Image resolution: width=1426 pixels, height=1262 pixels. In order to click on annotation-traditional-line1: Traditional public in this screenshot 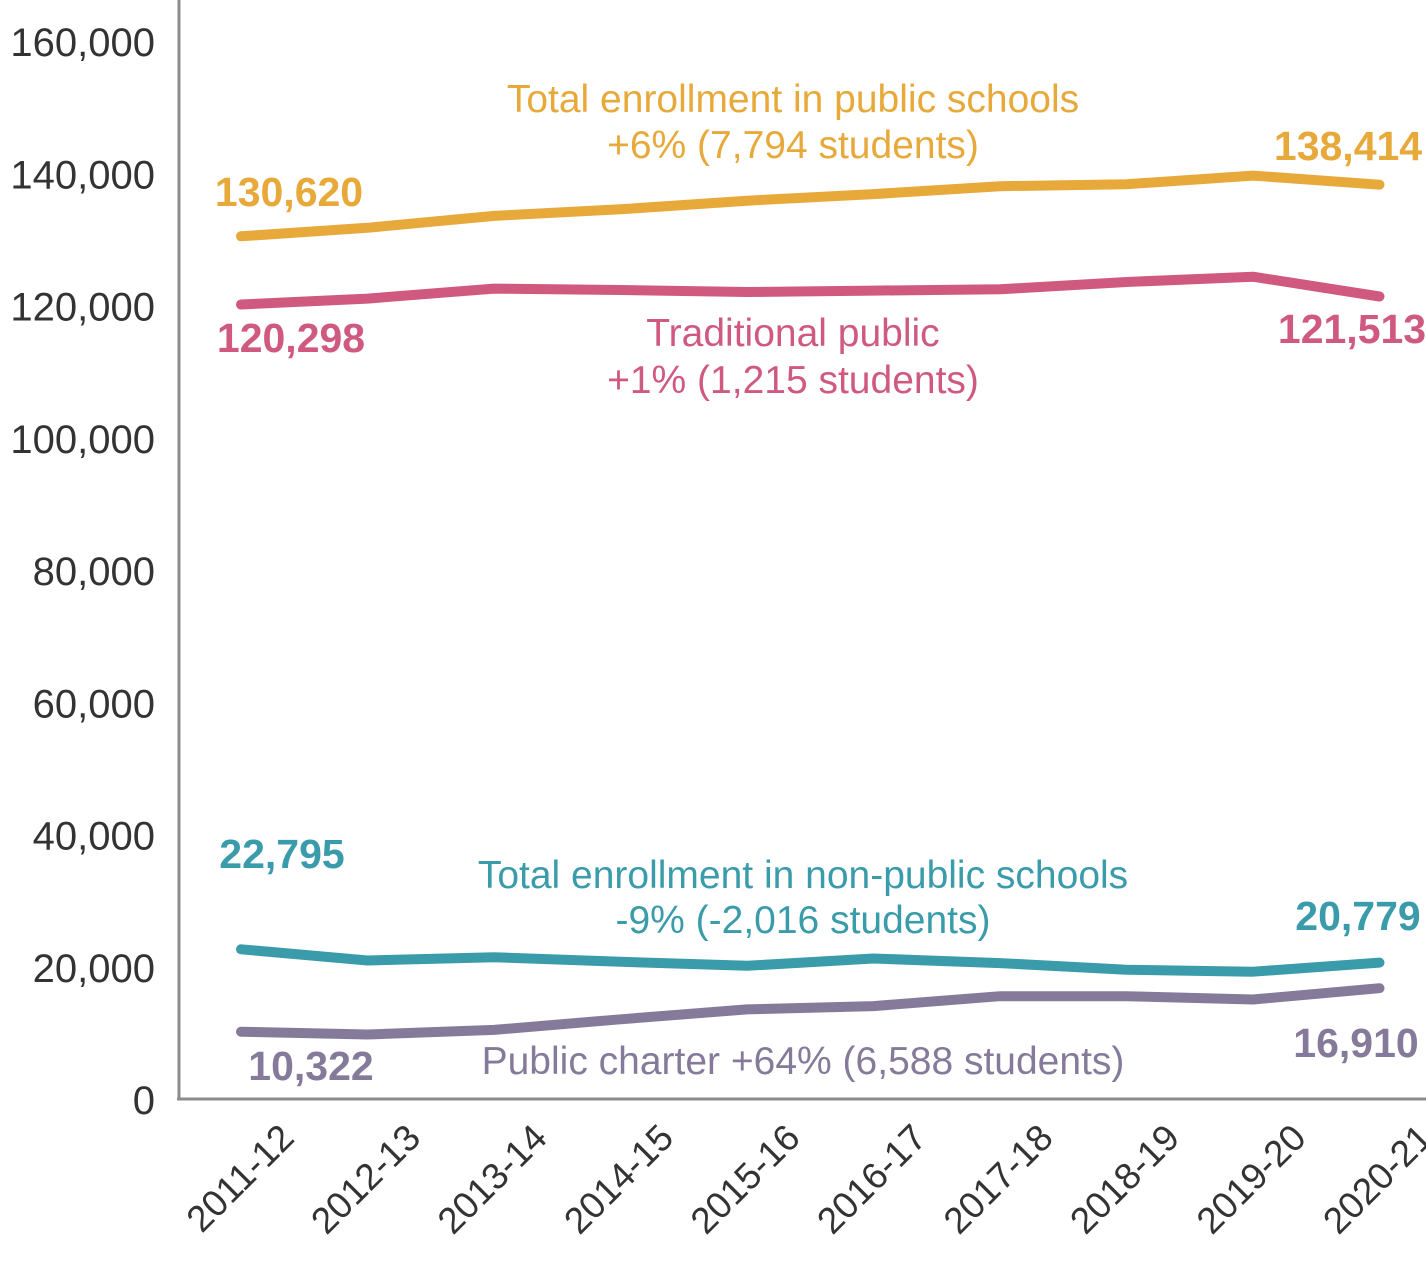, I will do `click(792, 333)`.